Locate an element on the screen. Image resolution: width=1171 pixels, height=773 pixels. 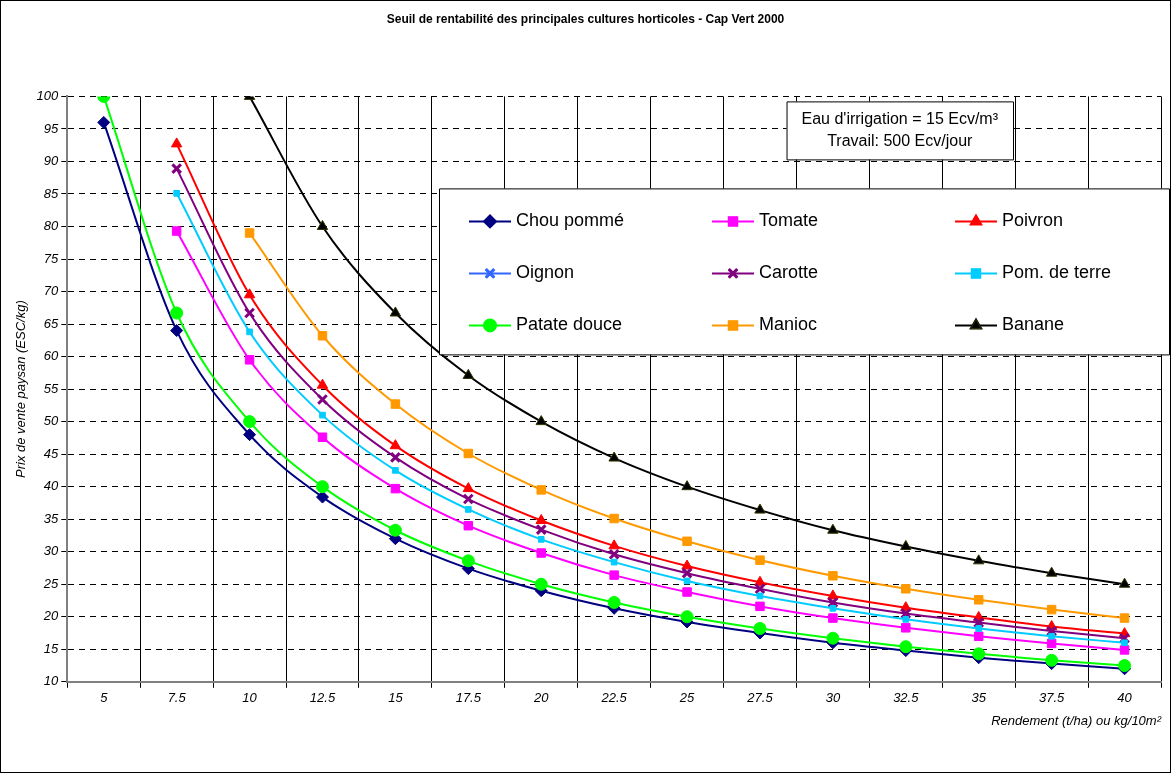
x-tick-label: 10 is located at coordinates (250, 698).